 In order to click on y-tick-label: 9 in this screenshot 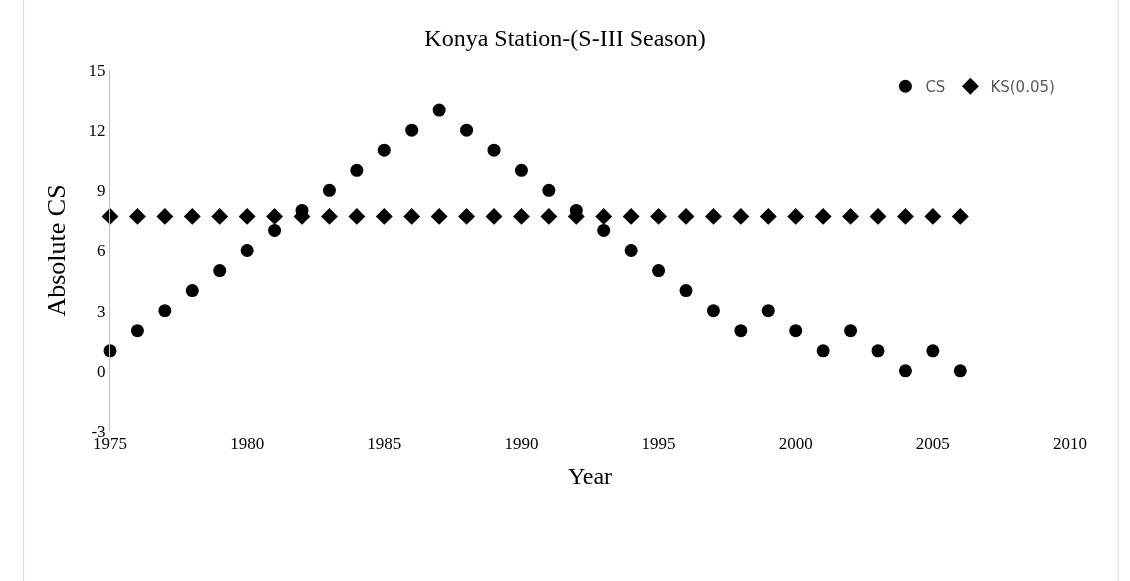, I will do `click(101, 191)`.